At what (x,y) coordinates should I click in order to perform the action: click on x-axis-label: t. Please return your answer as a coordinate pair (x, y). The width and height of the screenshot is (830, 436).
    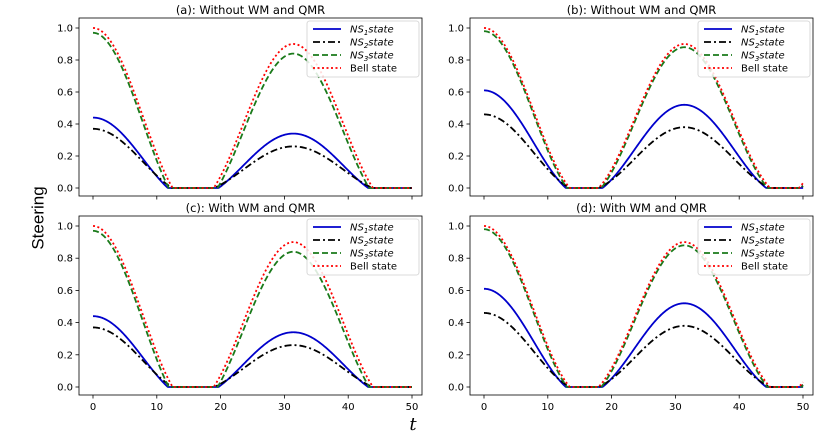
    Looking at the image, I should click on (413, 424).